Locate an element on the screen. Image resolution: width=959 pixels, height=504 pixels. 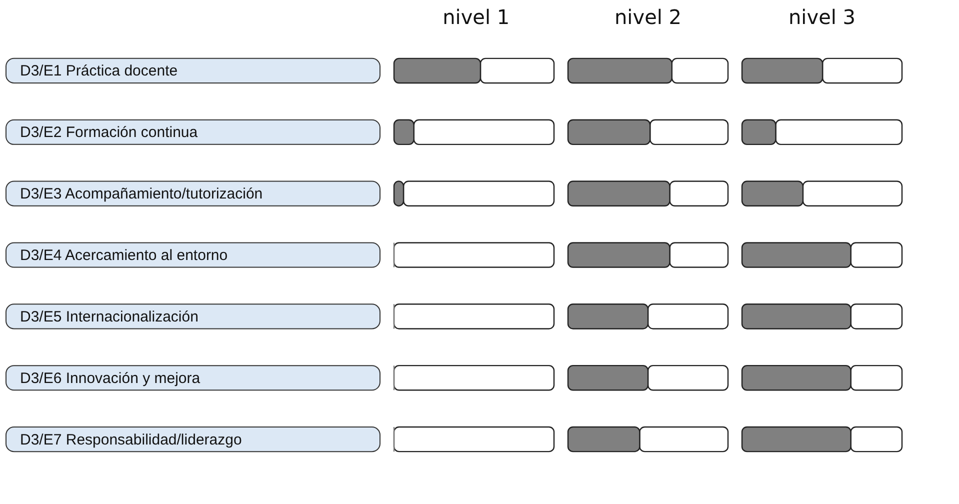
y-tick-label: D3/E7 Responsabilidad/liderazgo is located at coordinates (131, 439).